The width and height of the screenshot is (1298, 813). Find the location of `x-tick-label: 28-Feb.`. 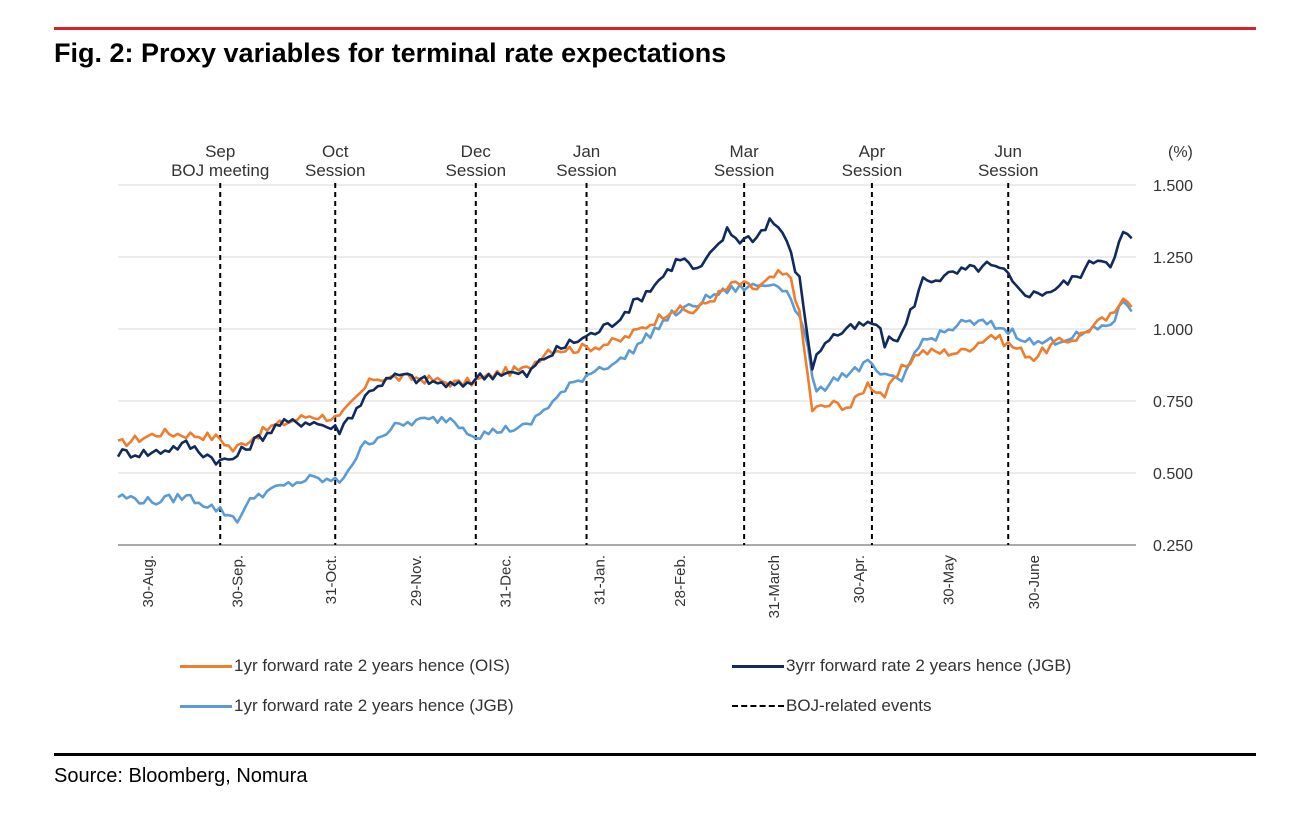

x-tick-label: 28-Feb. is located at coordinates (680, 581).